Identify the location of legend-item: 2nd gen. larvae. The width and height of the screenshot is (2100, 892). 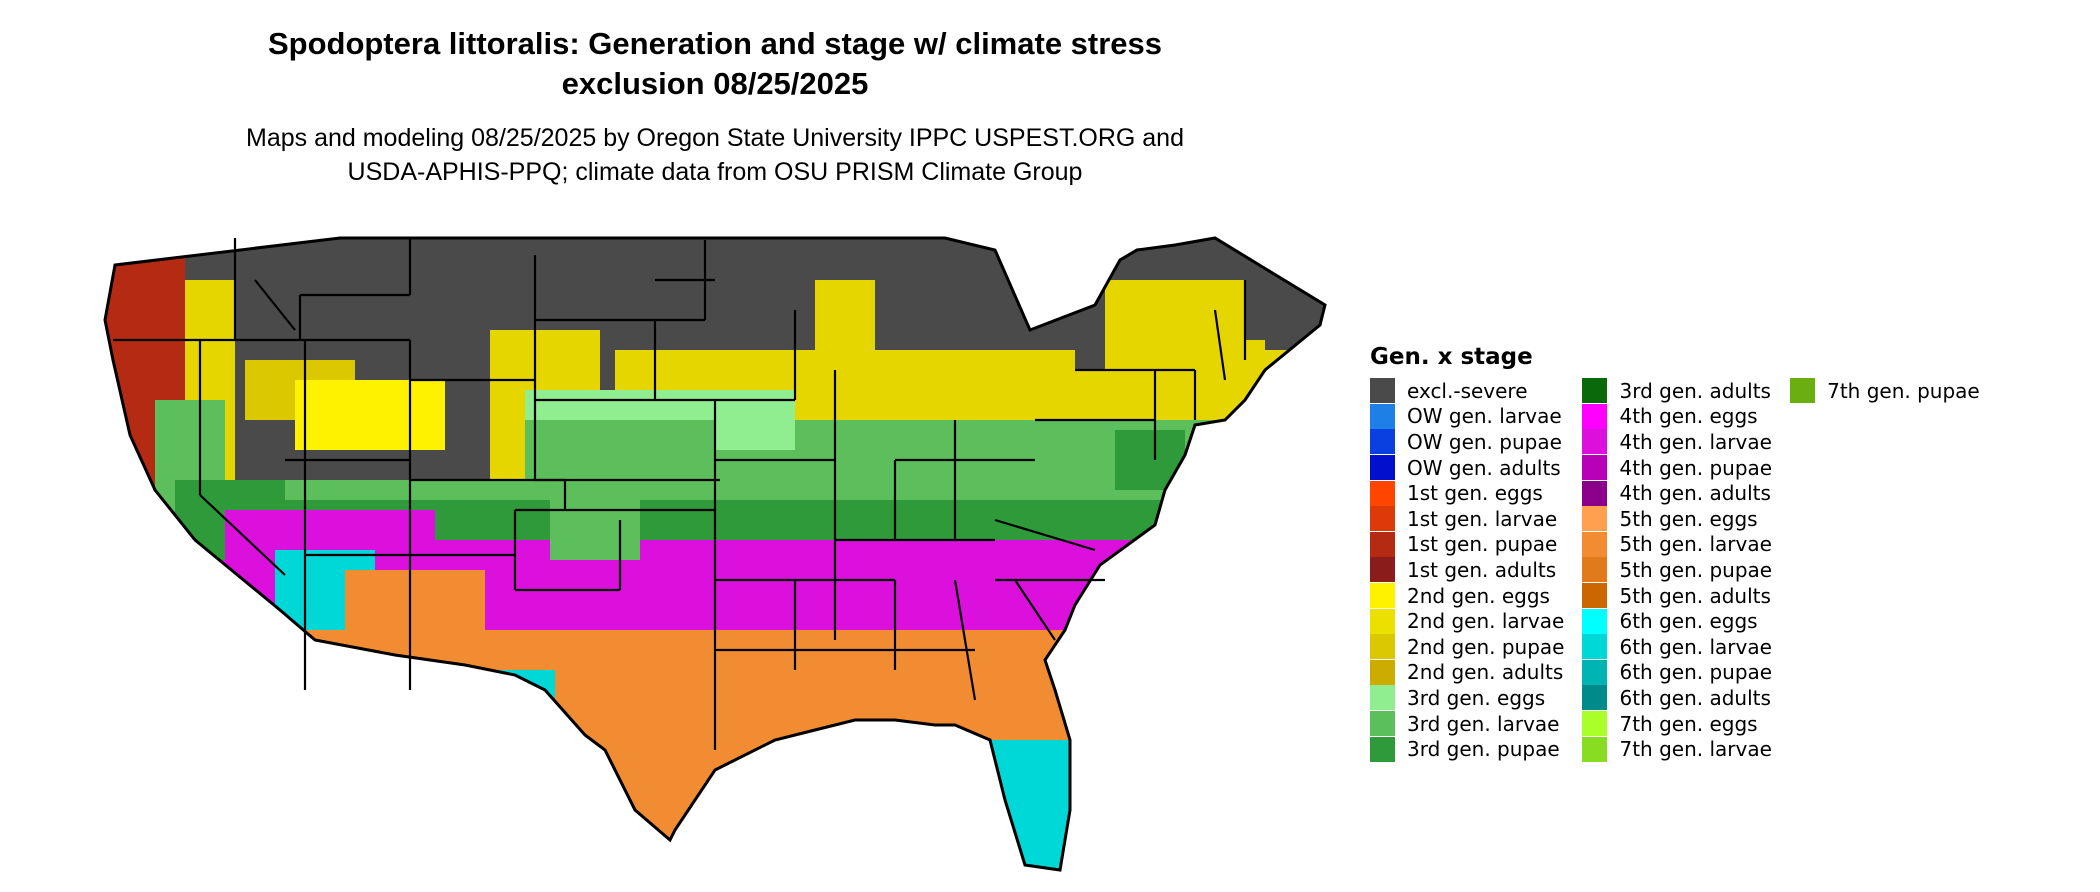
(1467, 621).